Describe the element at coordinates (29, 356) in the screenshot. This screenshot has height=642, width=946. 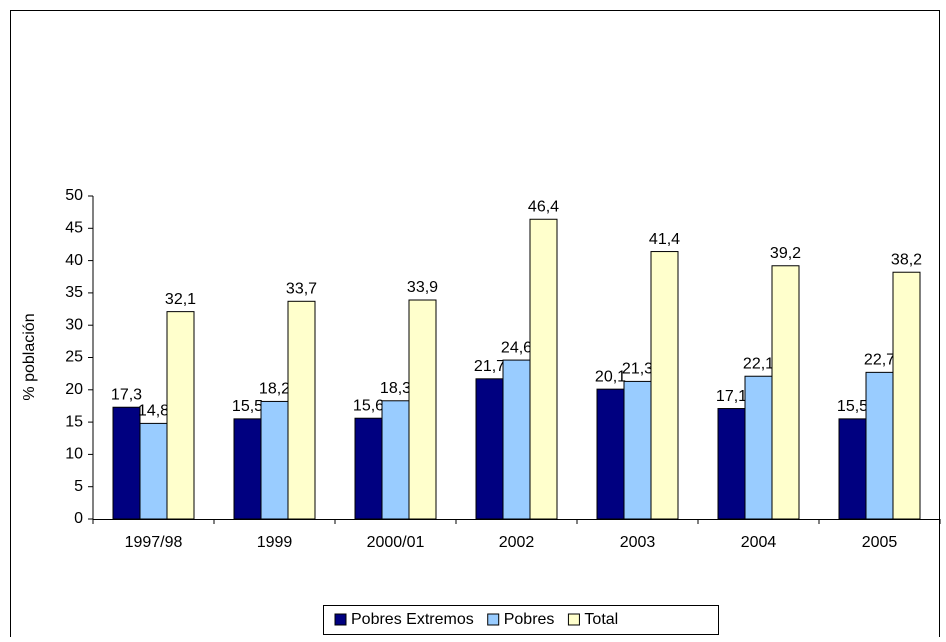
I see `y-axis-title: % población` at that location.